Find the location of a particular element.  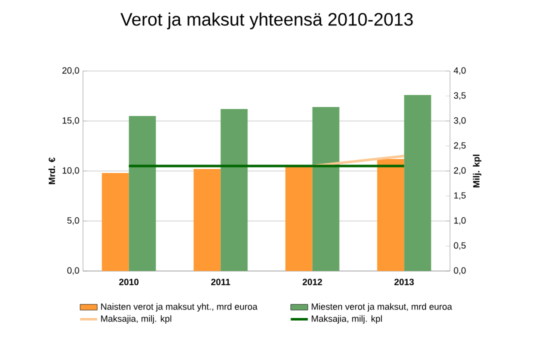

chart-title: Verot ja maksut yhteensä 2010-2013 is located at coordinates (266, 21).